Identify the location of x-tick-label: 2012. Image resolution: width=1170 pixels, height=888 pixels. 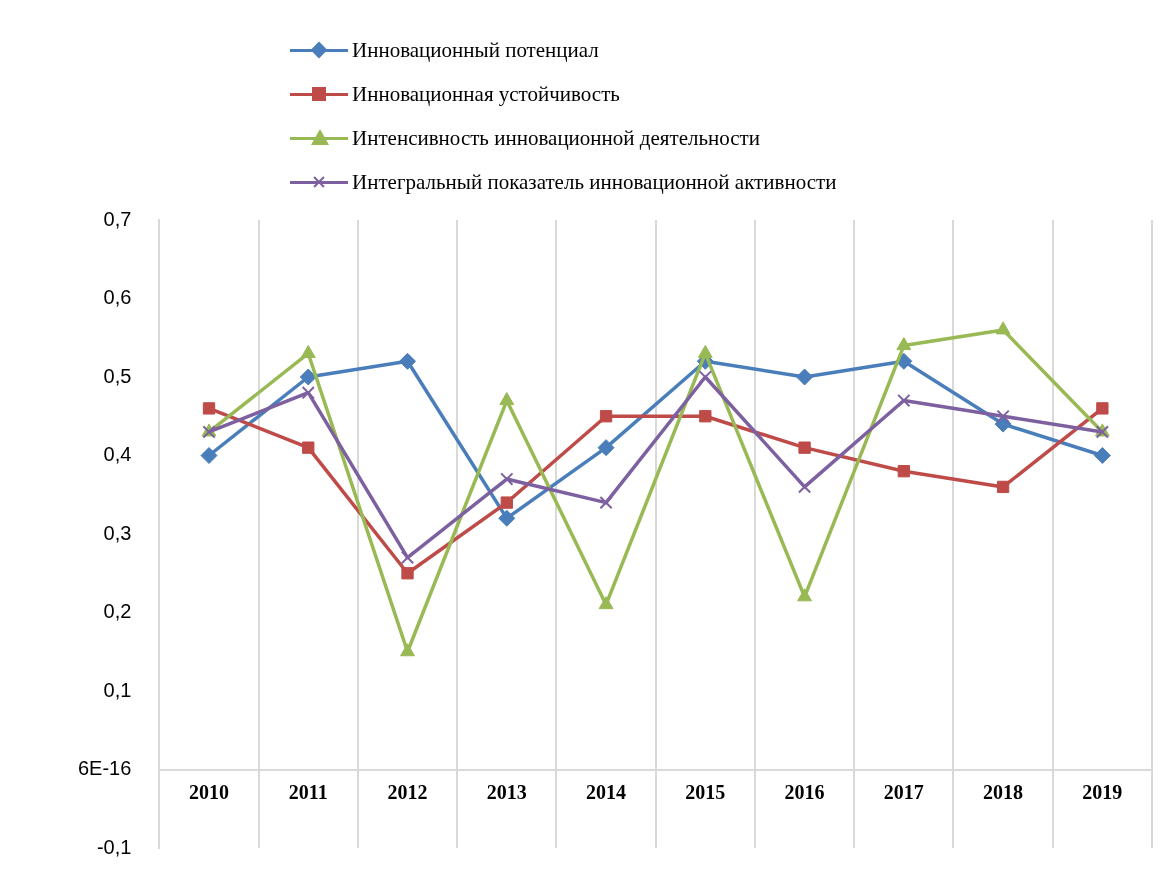
(407, 791).